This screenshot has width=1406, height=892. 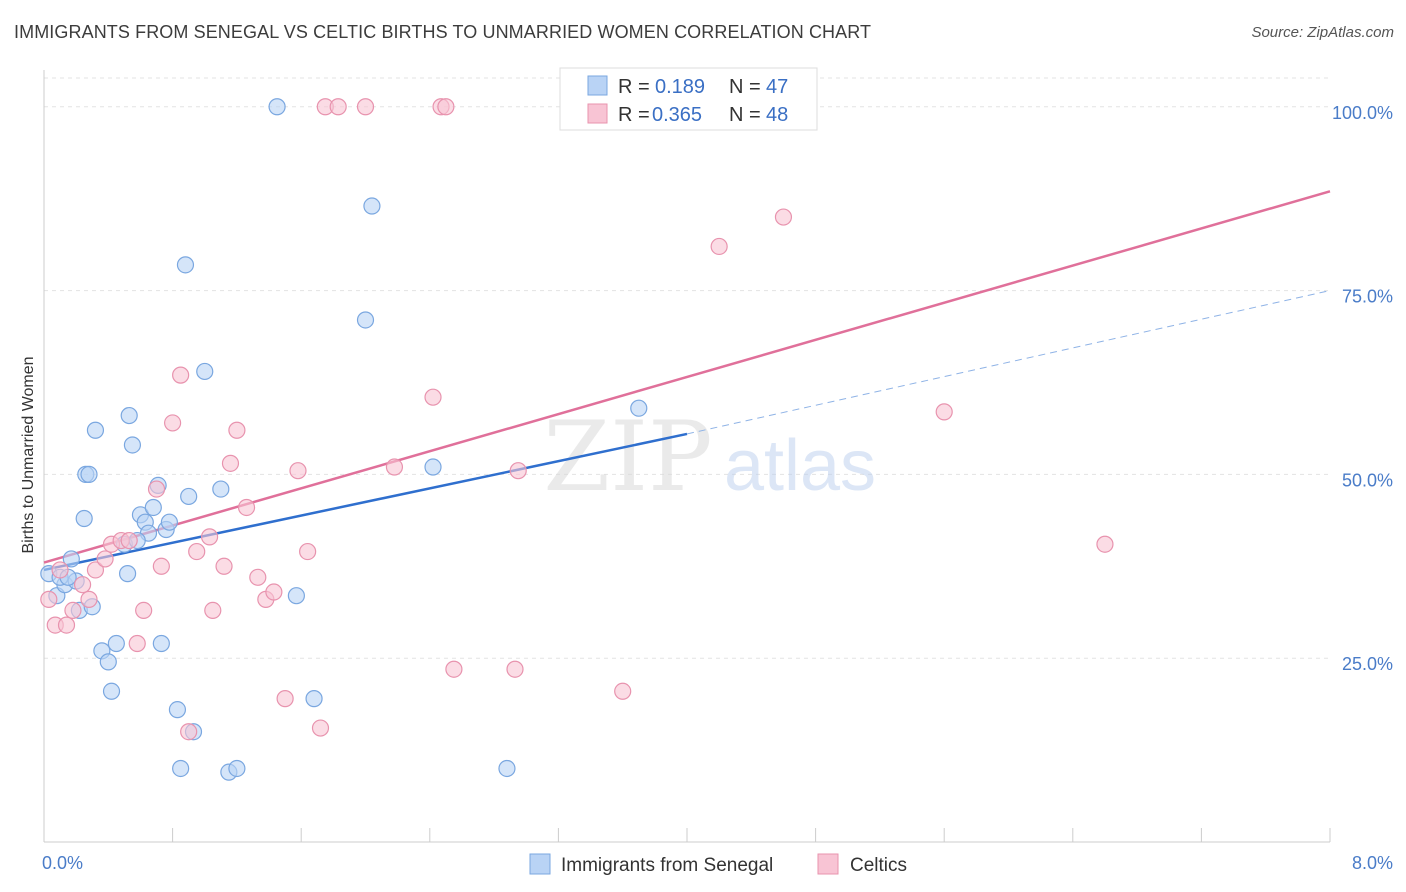 I want to click on legend-n-value-2: 48, so click(x=777, y=115).